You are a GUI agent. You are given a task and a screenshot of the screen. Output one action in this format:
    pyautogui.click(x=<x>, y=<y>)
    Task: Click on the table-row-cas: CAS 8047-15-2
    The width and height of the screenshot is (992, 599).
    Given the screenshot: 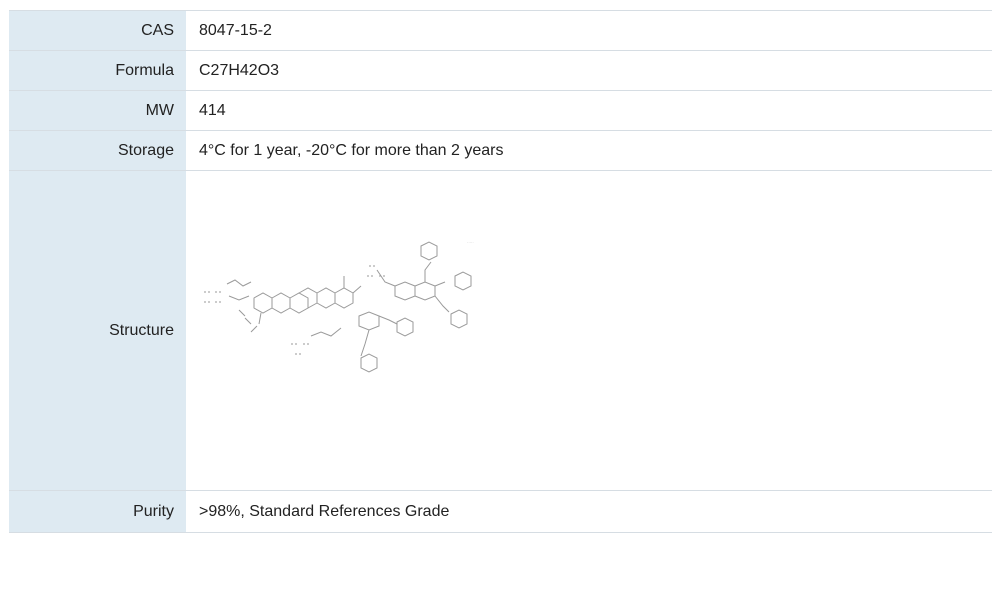 What is the action you would take?
    pyautogui.click(x=500, y=30)
    